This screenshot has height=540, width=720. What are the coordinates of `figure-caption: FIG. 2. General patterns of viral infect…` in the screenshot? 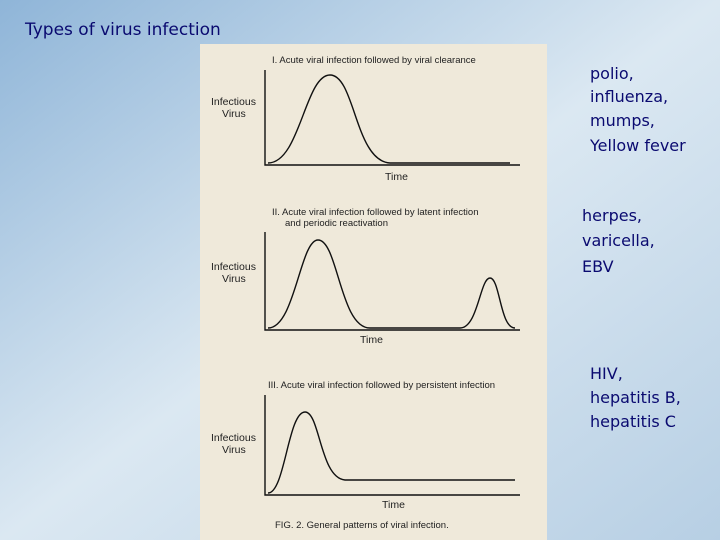 It's located at (362, 525).